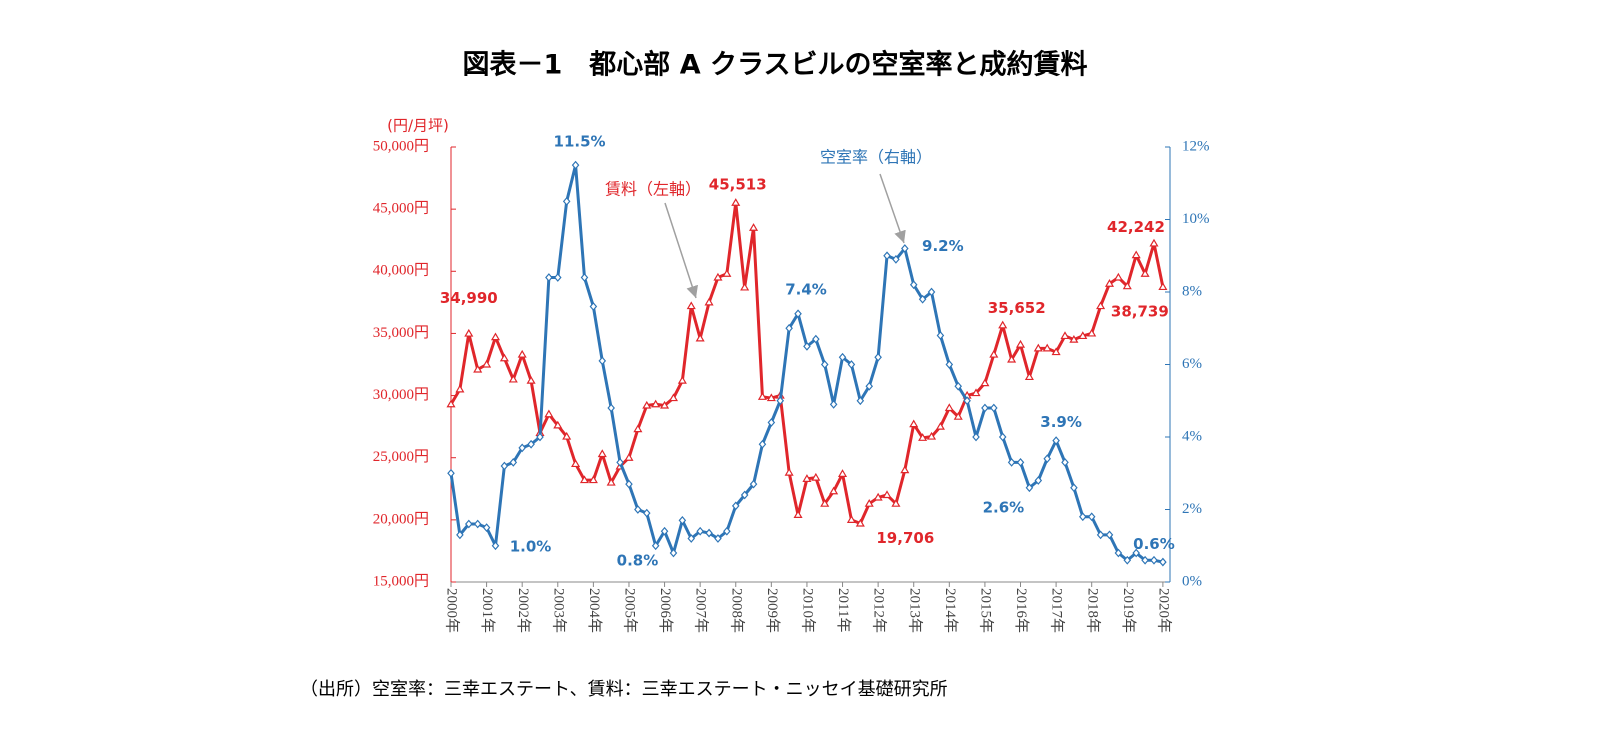 This screenshot has width=1608, height=743. What do you see at coordinates (487, 610) in the screenshot?
I see `x-tick-label: 2001年` at bounding box center [487, 610].